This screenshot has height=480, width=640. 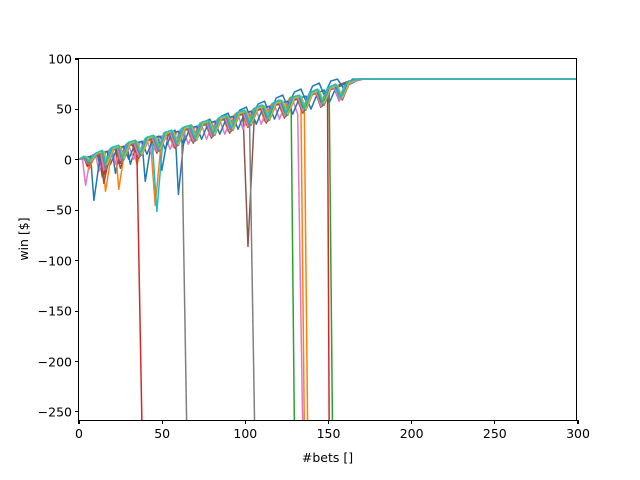 What do you see at coordinates (54, 412) in the screenshot?
I see `y-tick-label: −250` at bounding box center [54, 412].